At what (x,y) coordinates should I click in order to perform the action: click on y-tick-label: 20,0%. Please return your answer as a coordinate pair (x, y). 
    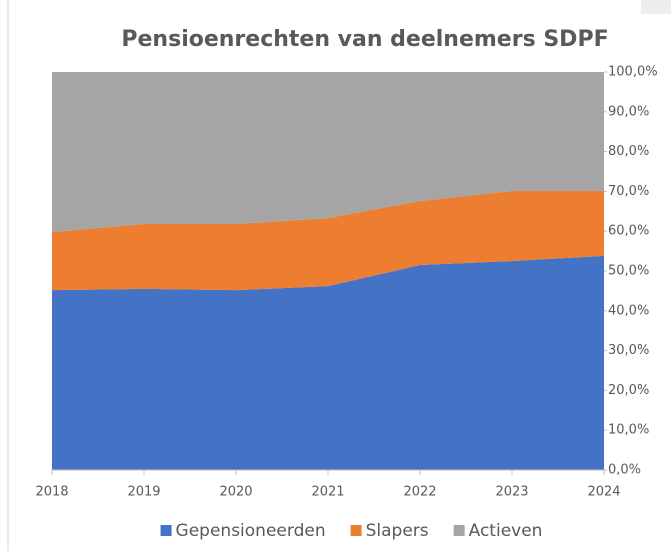
    Looking at the image, I should click on (628, 390).